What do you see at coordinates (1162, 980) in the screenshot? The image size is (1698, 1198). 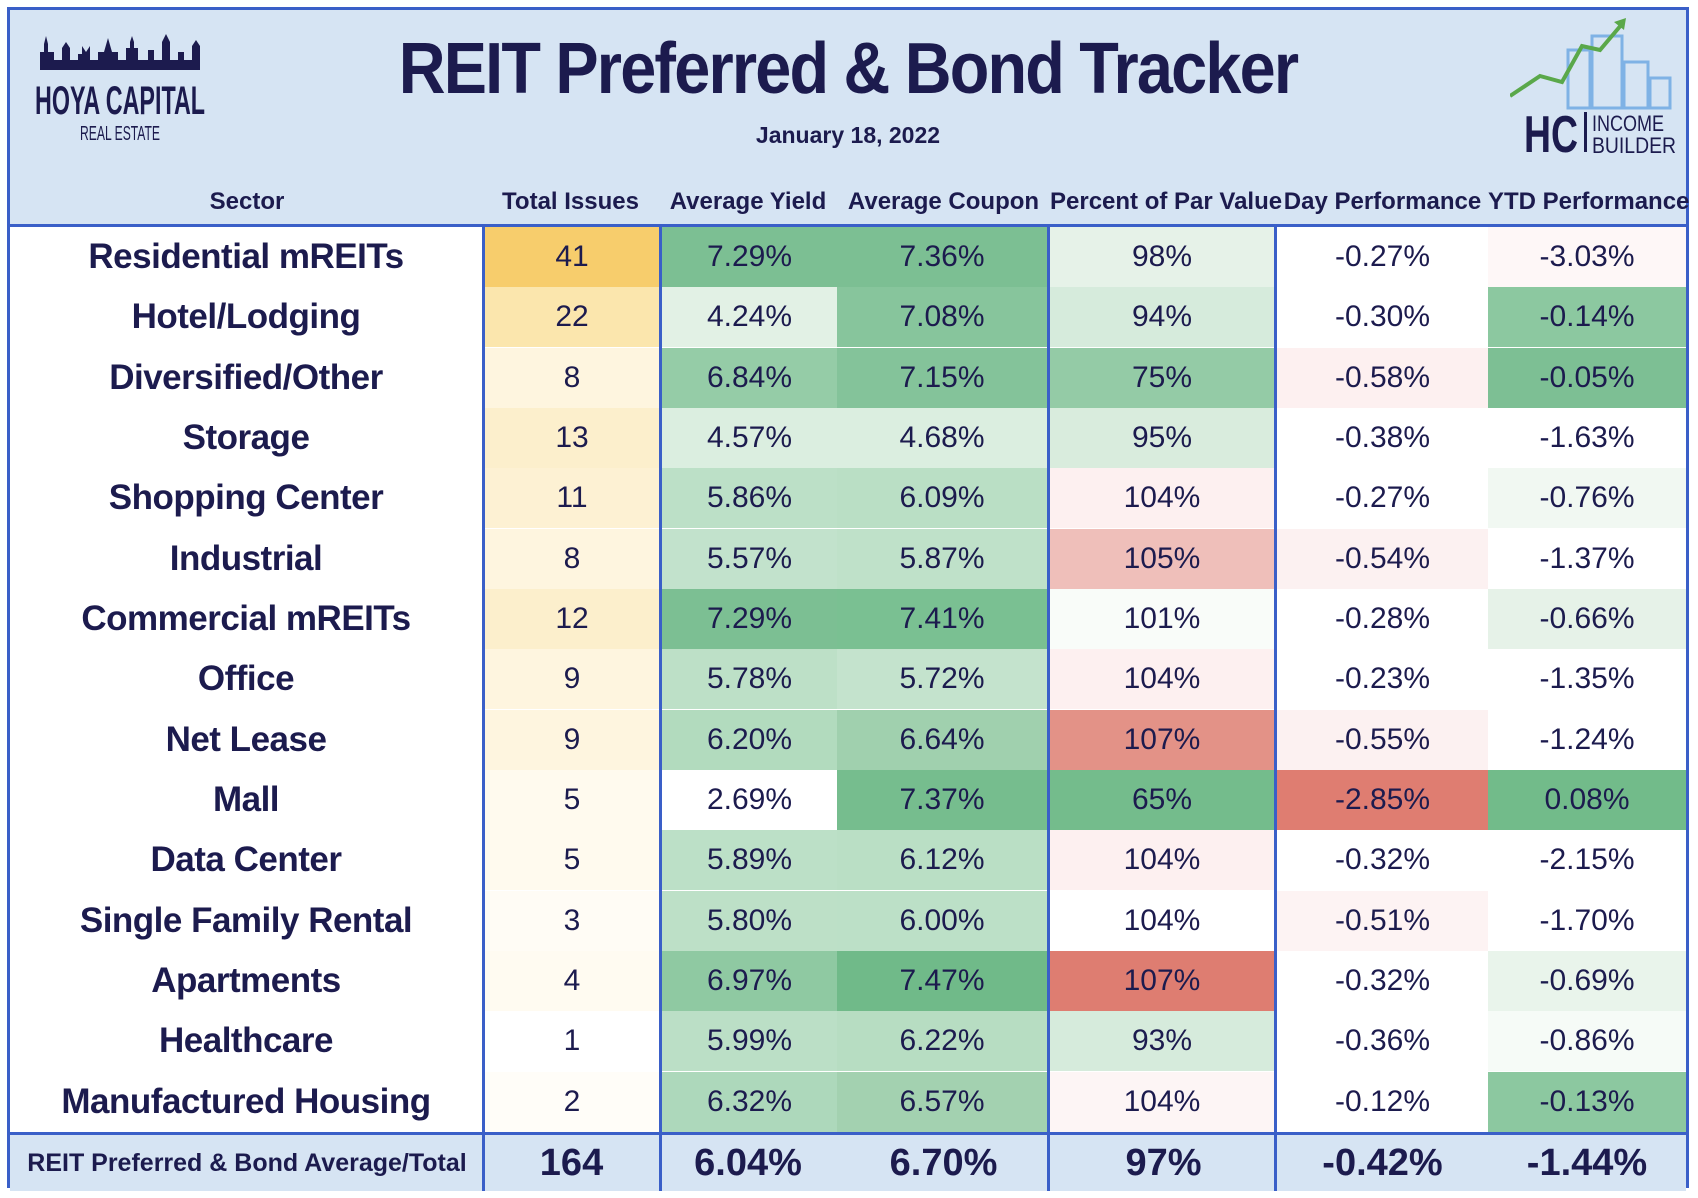 I see `percent-of-par-cell: 107%` at bounding box center [1162, 980].